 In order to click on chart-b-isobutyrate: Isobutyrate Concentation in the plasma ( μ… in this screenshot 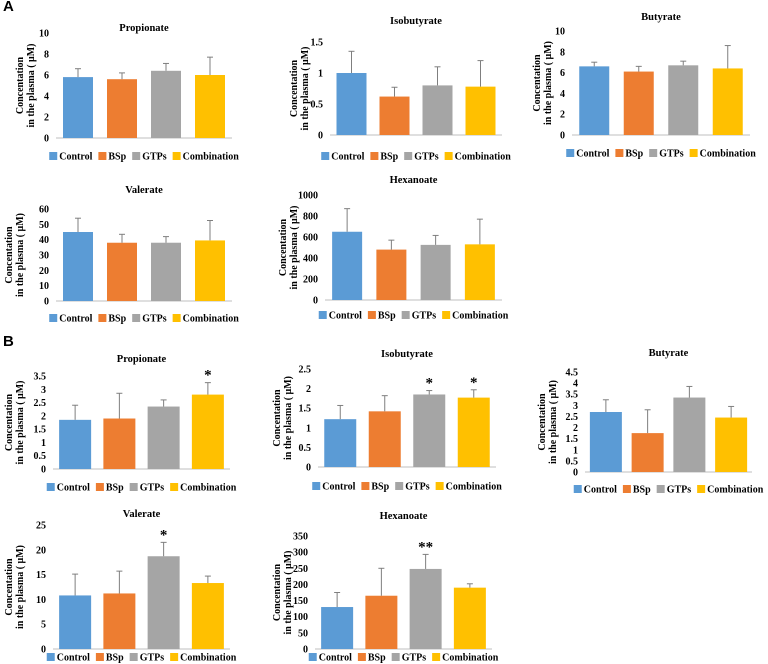, I will do `click(387, 421)`.